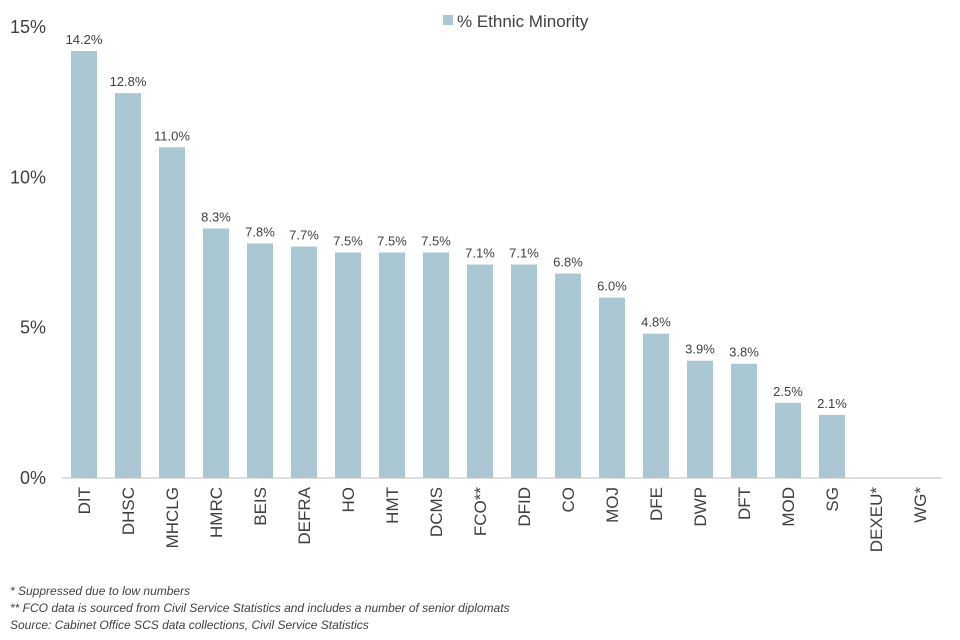 The image size is (960, 640). I want to click on data-label: 3.9%, so click(700, 349).